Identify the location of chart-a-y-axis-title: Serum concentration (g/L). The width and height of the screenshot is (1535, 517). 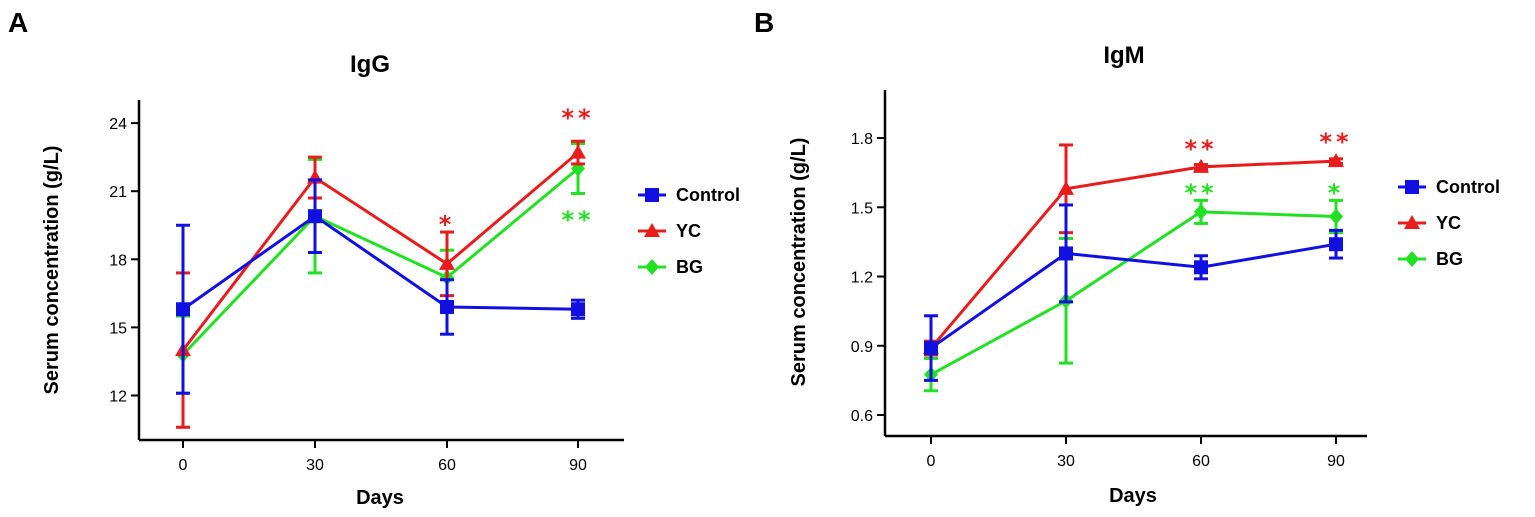
(52, 270).